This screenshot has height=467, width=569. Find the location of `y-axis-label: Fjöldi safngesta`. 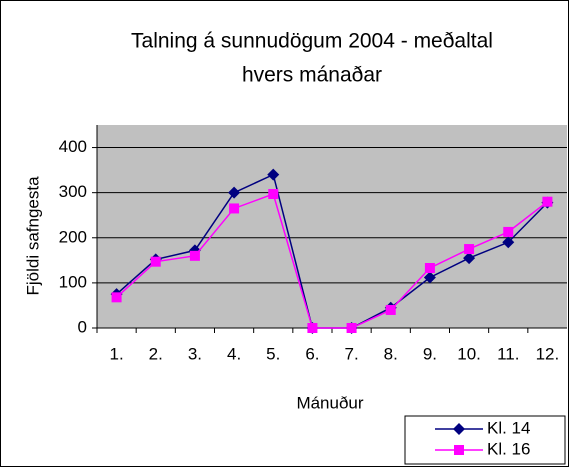

y-axis-label: Fjöldi safngesta is located at coordinates (32, 236).